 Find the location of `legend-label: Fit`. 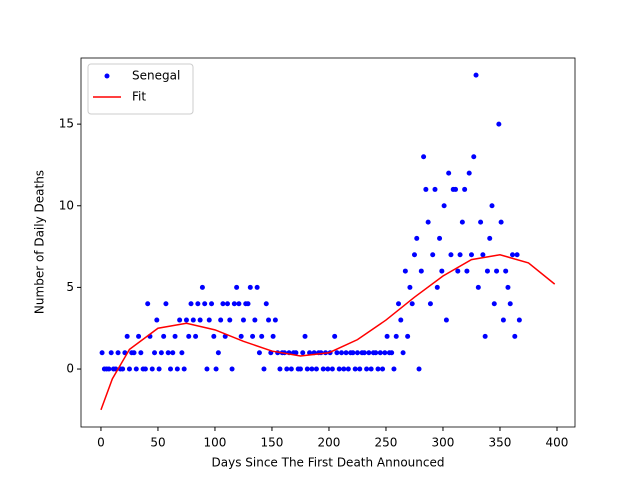

legend-label: Fit is located at coordinates (139, 97).